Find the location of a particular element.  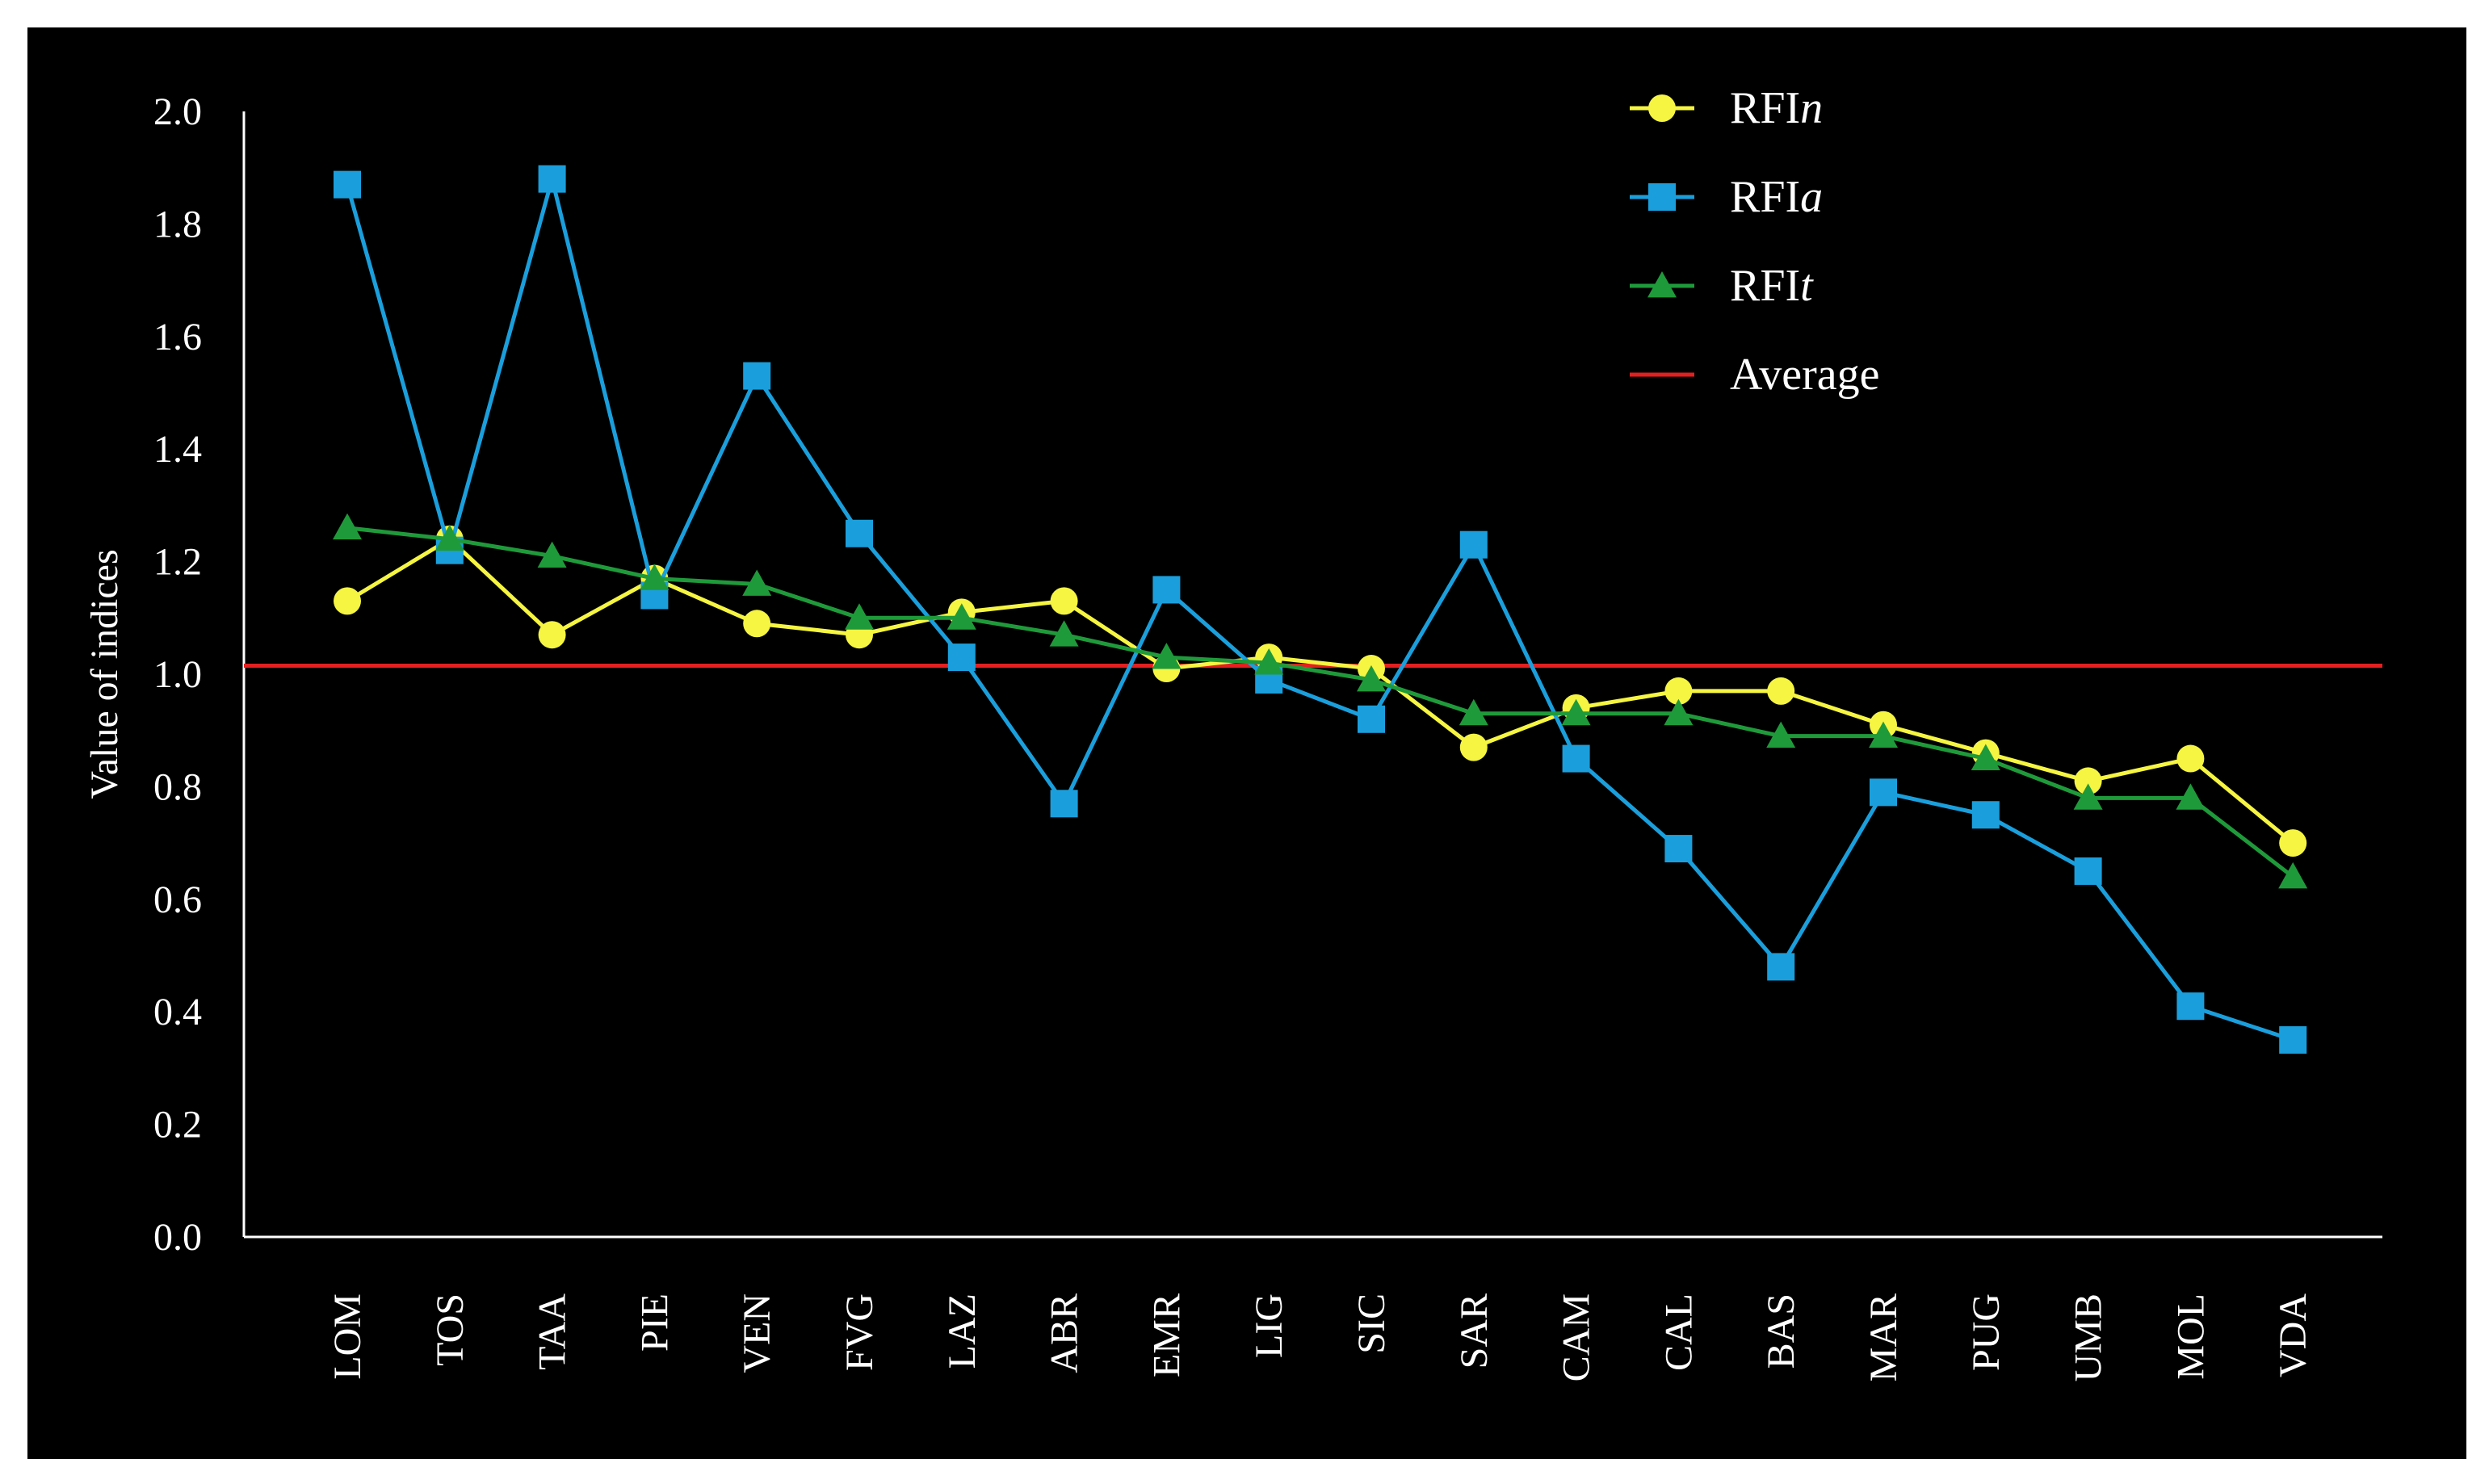

legend-marker-rfin is located at coordinates (1662, 108).